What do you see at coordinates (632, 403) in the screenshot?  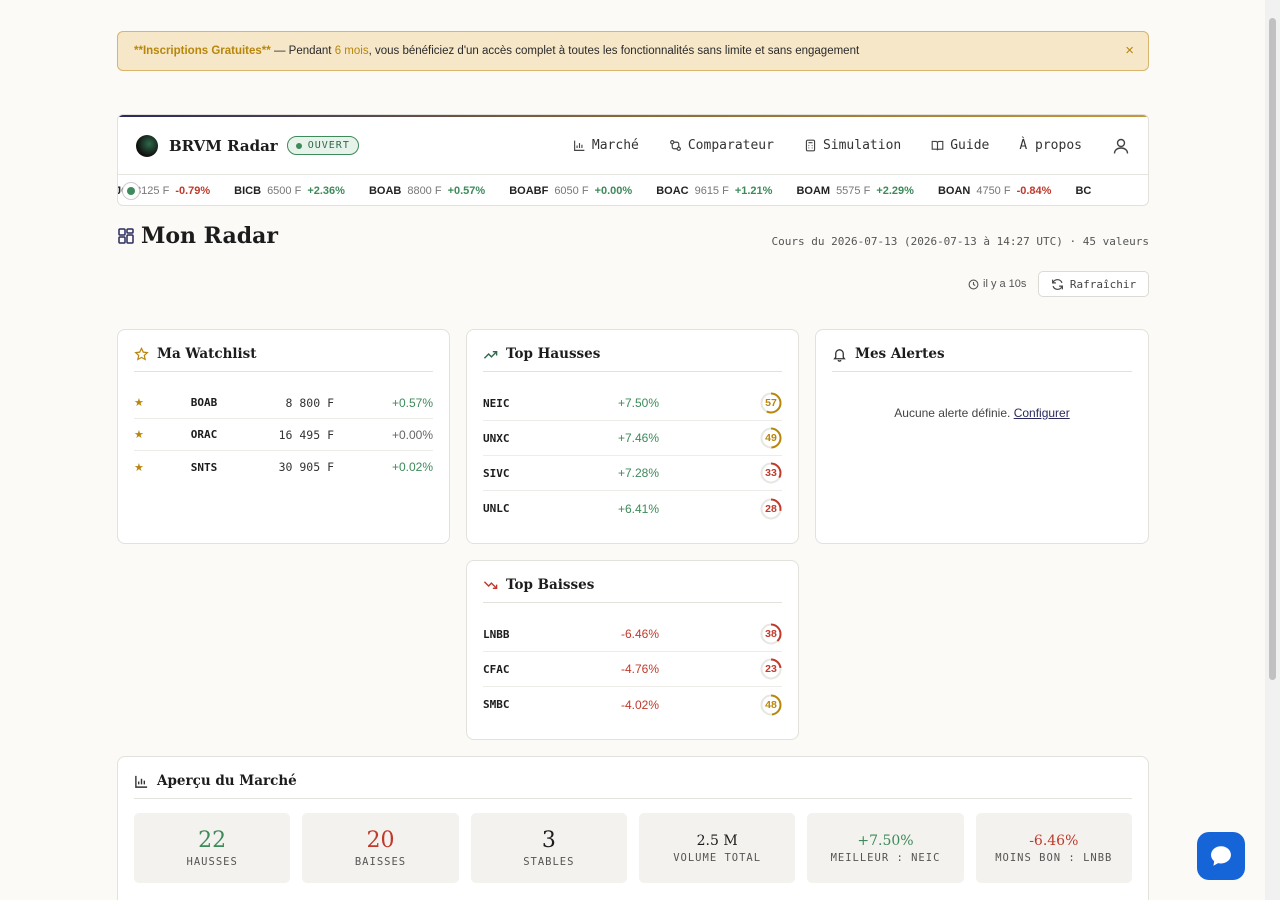 I see `mover-row: NEIC +7.50% 57` at bounding box center [632, 403].